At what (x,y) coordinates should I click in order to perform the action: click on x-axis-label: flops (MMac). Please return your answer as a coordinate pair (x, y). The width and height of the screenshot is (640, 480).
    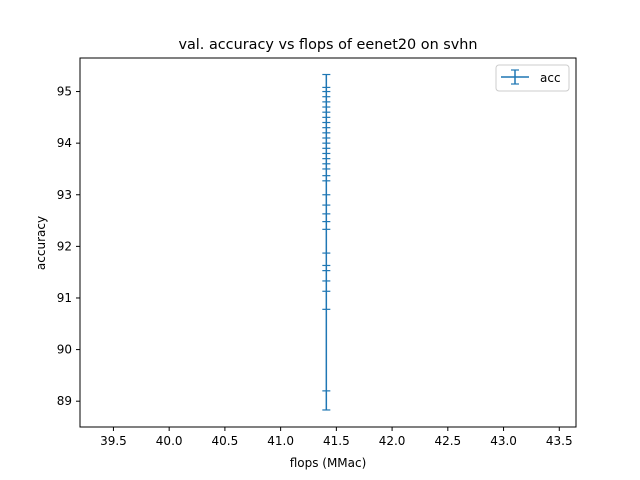
    Looking at the image, I should click on (328, 463).